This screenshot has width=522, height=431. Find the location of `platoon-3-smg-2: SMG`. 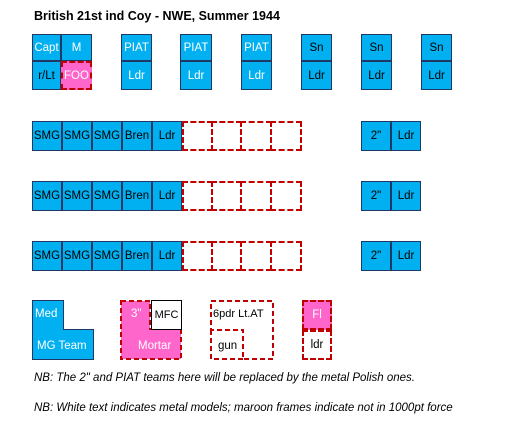

platoon-3-smg-2: SMG is located at coordinates (77, 256).